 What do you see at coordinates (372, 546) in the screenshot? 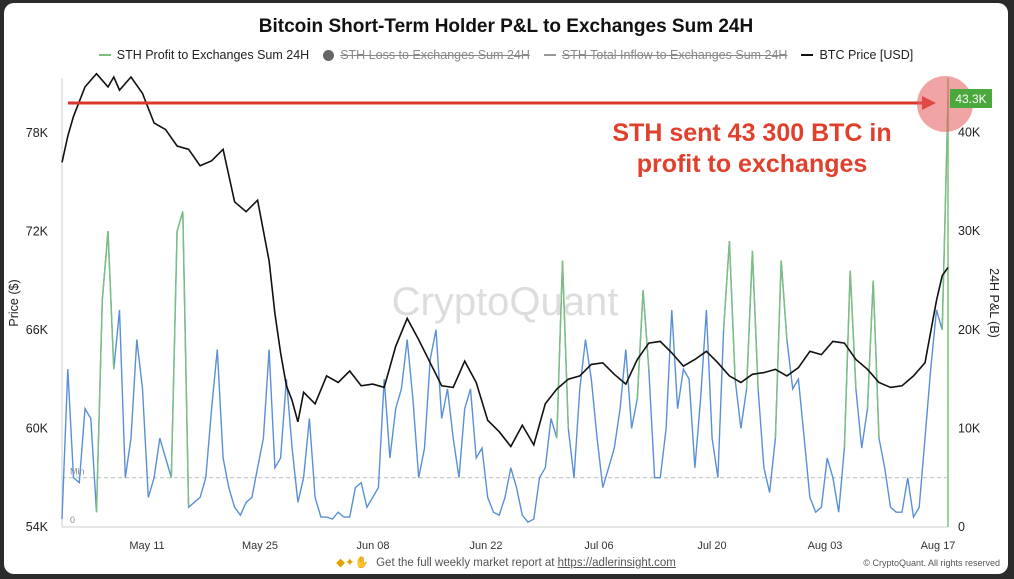
I see `x-tick-label: Jun 08` at bounding box center [372, 546].